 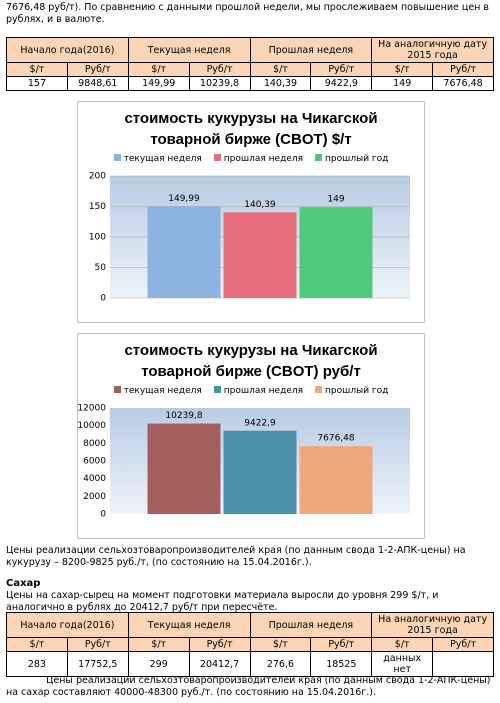 What do you see at coordinates (97, 83) in the screenshot?
I see `data-cell: 9848,61` at bounding box center [97, 83].